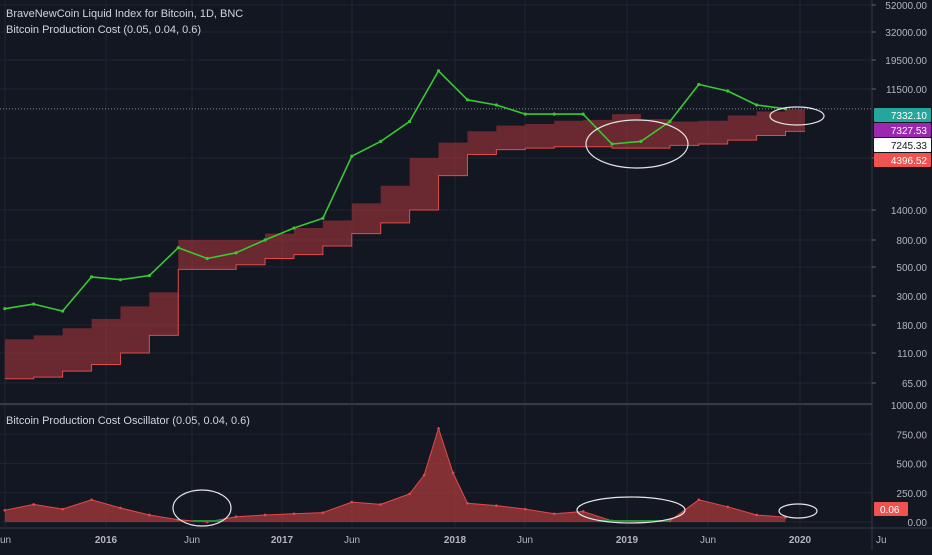 The width and height of the screenshot is (932, 555). What do you see at coordinates (909, 116) in the screenshot?
I see `price-tag-label: 7332.10` at bounding box center [909, 116].